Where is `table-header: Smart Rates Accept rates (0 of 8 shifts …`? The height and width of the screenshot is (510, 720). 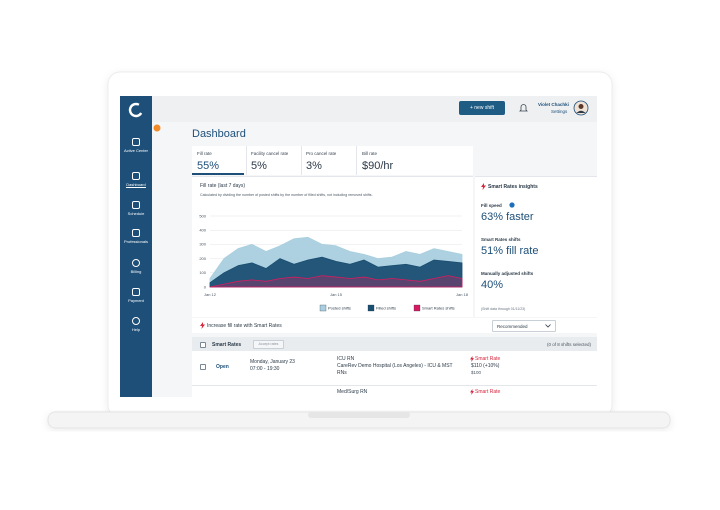 table-header: Smart Rates Accept rates (0 of 8 shifts … is located at coordinates (394, 344).